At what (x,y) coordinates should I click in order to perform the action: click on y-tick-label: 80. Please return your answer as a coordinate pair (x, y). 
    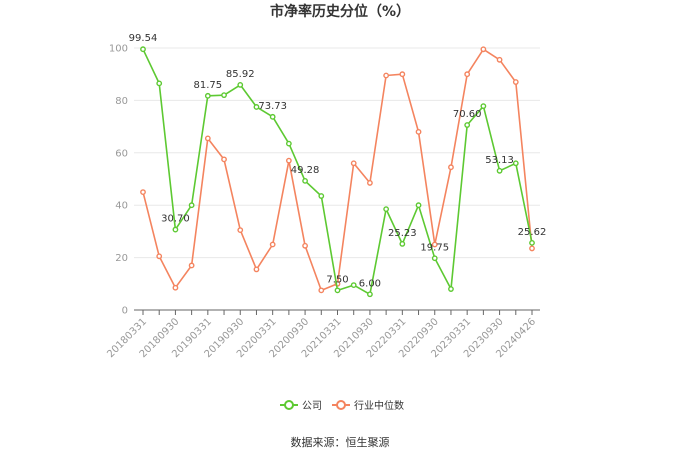
    Looking at the image, I should click on (121, 101).